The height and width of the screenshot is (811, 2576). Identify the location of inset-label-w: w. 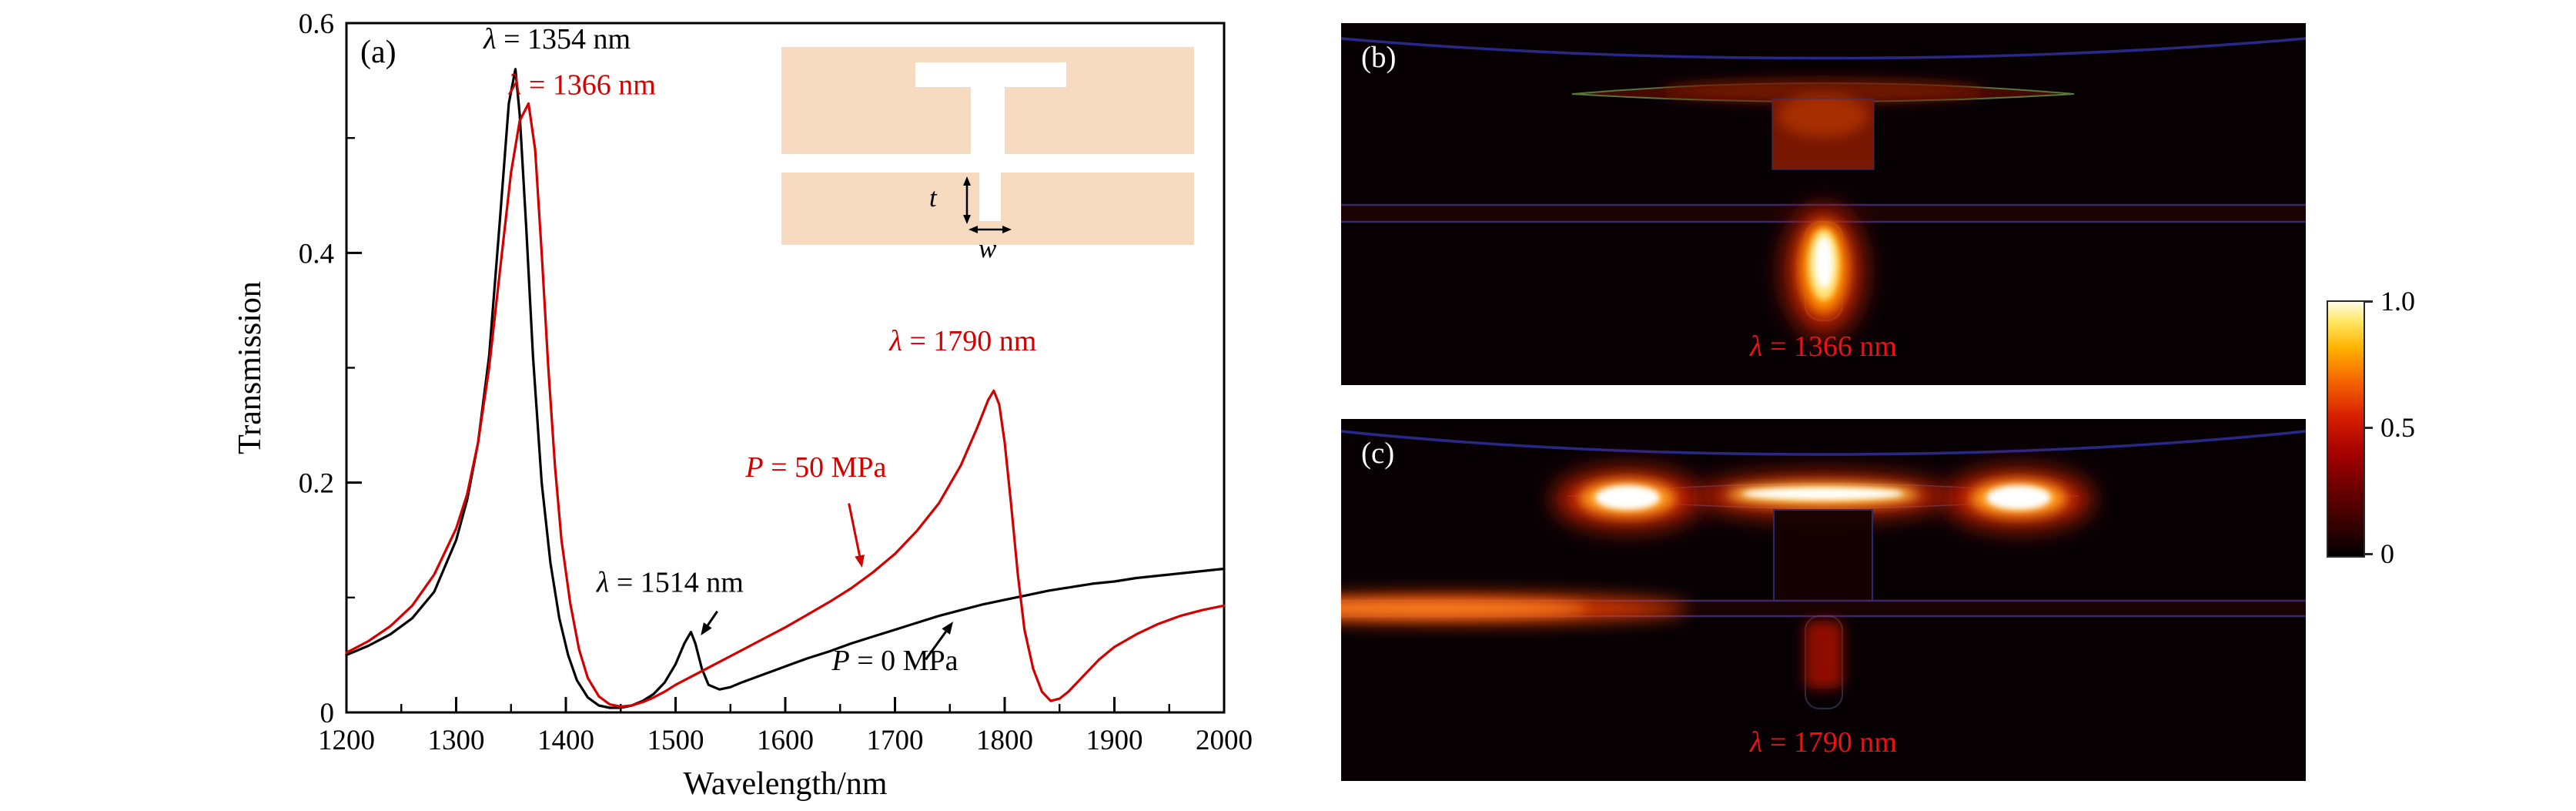
(988, 248).